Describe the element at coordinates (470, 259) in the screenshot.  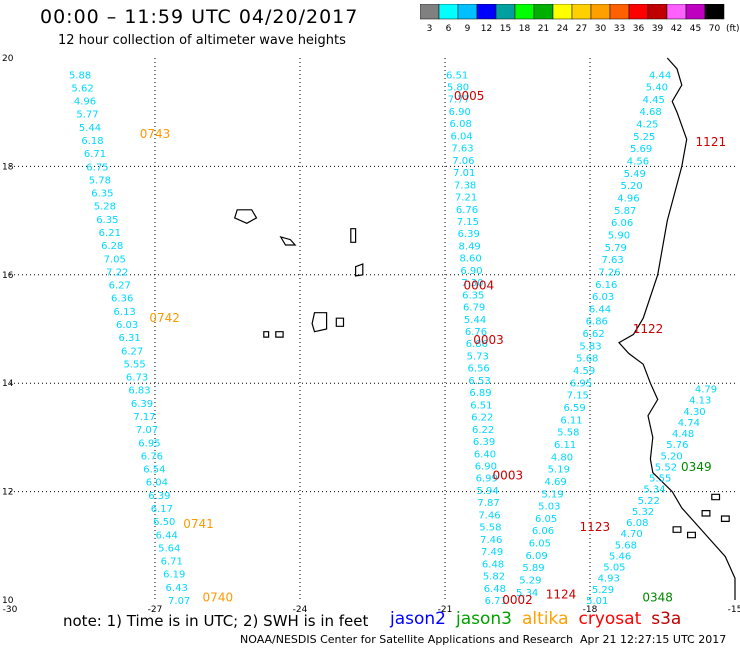
I see `wave-height-label: 8.60` at that location.